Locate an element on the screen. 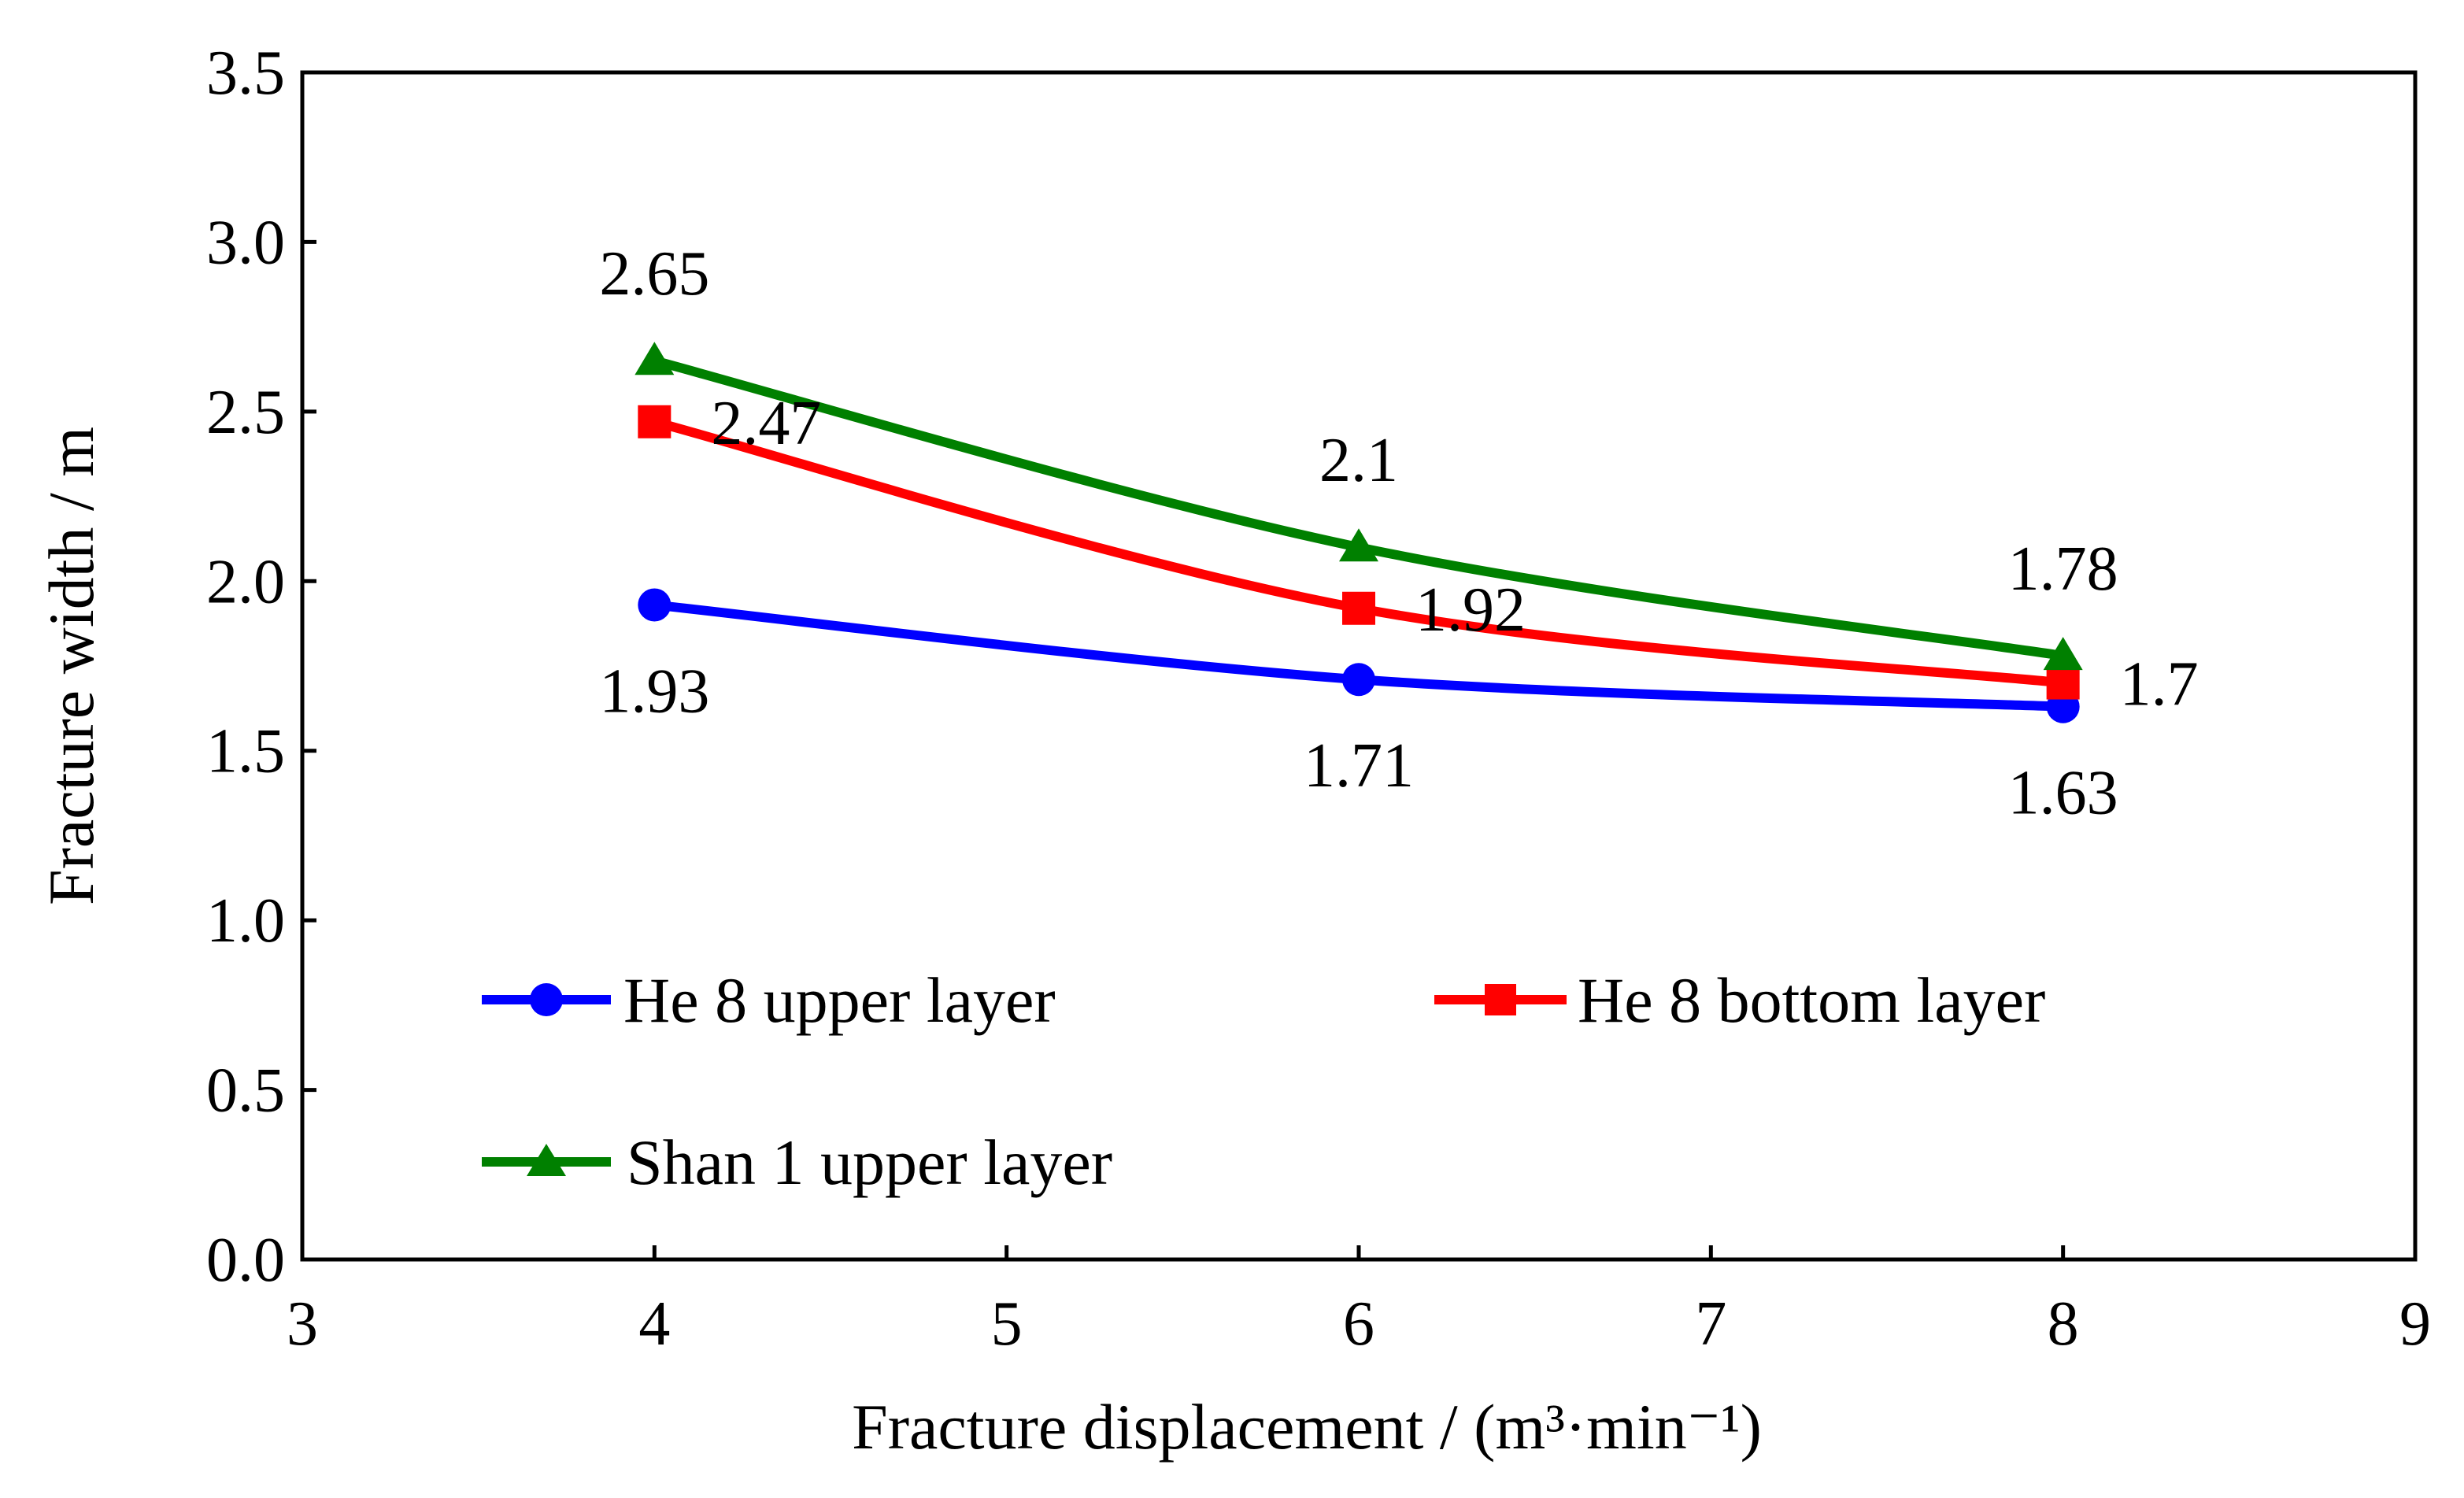 The image size is (2464, 1498). legend-entry-he8-bottom: He 8 bottom layer is located at coordinates (1739, 1000).